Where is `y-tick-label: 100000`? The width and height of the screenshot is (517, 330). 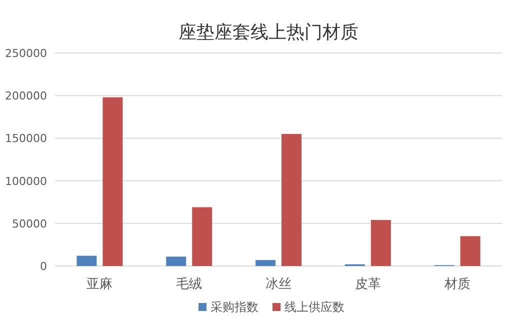
y-tick-label: 100000 is located at coordinates (26, 181).